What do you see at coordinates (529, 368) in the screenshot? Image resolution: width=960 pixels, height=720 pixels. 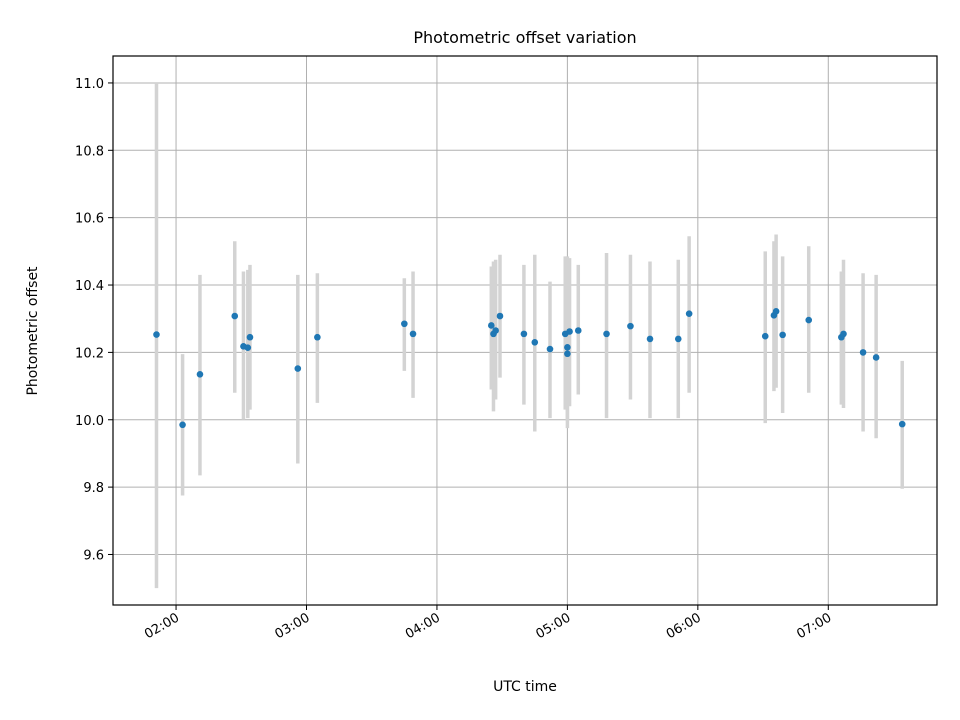 I see `data-points` at bounding box center [529, 368].